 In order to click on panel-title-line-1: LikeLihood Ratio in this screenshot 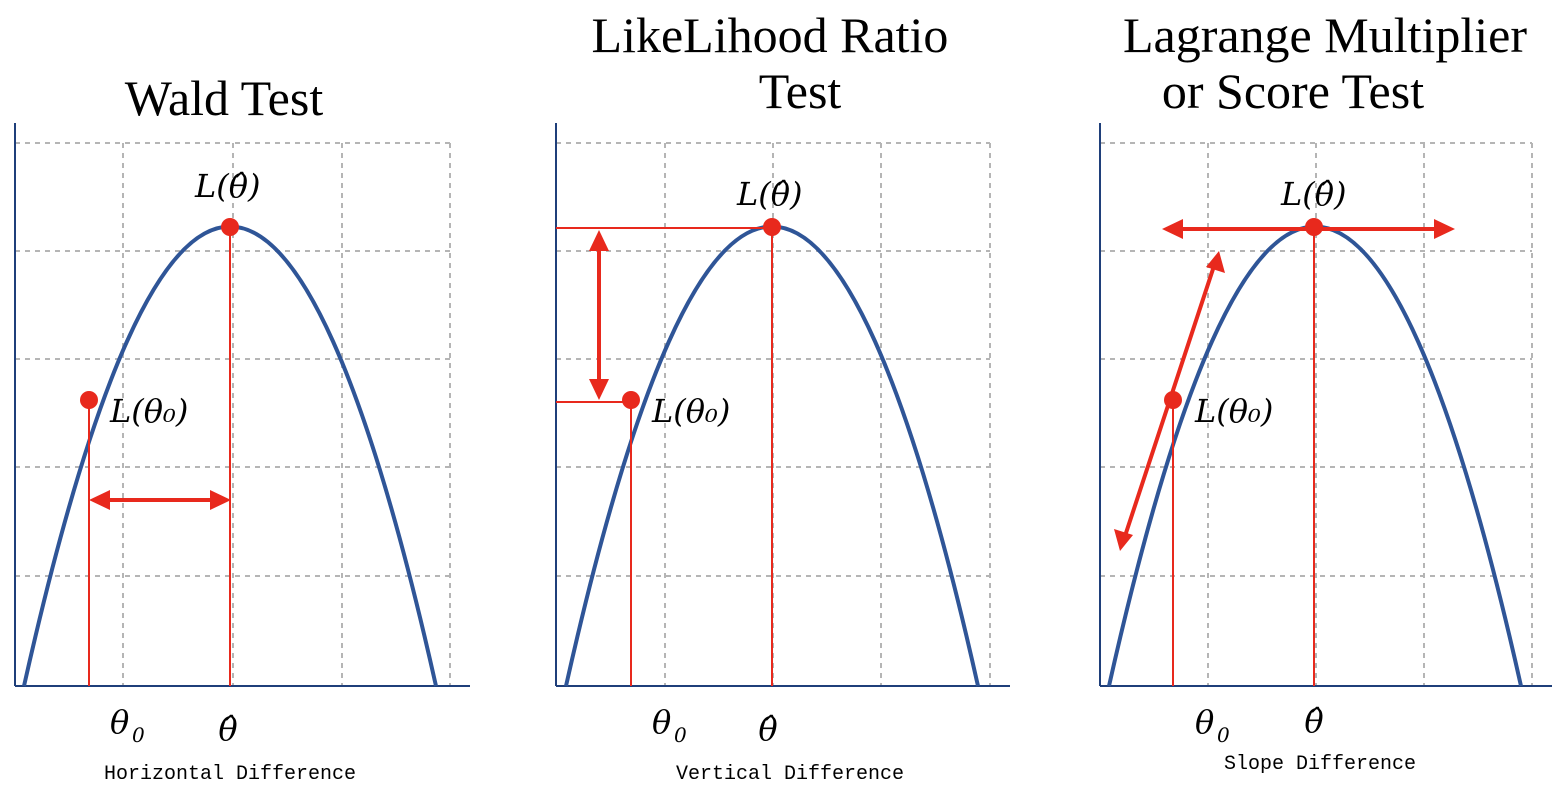, I will do `click(770, 35)`.